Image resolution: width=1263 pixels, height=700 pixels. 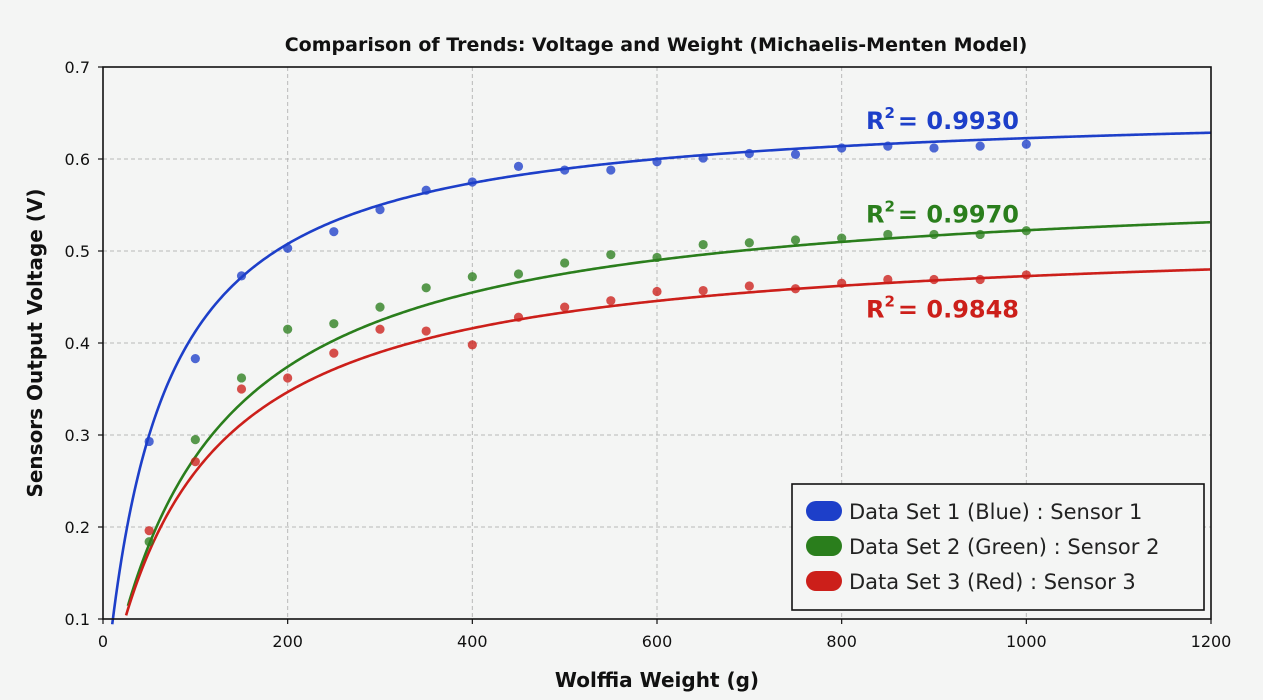 What do you see at coordinates (472, 641) in the screenshot?
I see `x-tick-label: 400` at bounding box center [472, 641].